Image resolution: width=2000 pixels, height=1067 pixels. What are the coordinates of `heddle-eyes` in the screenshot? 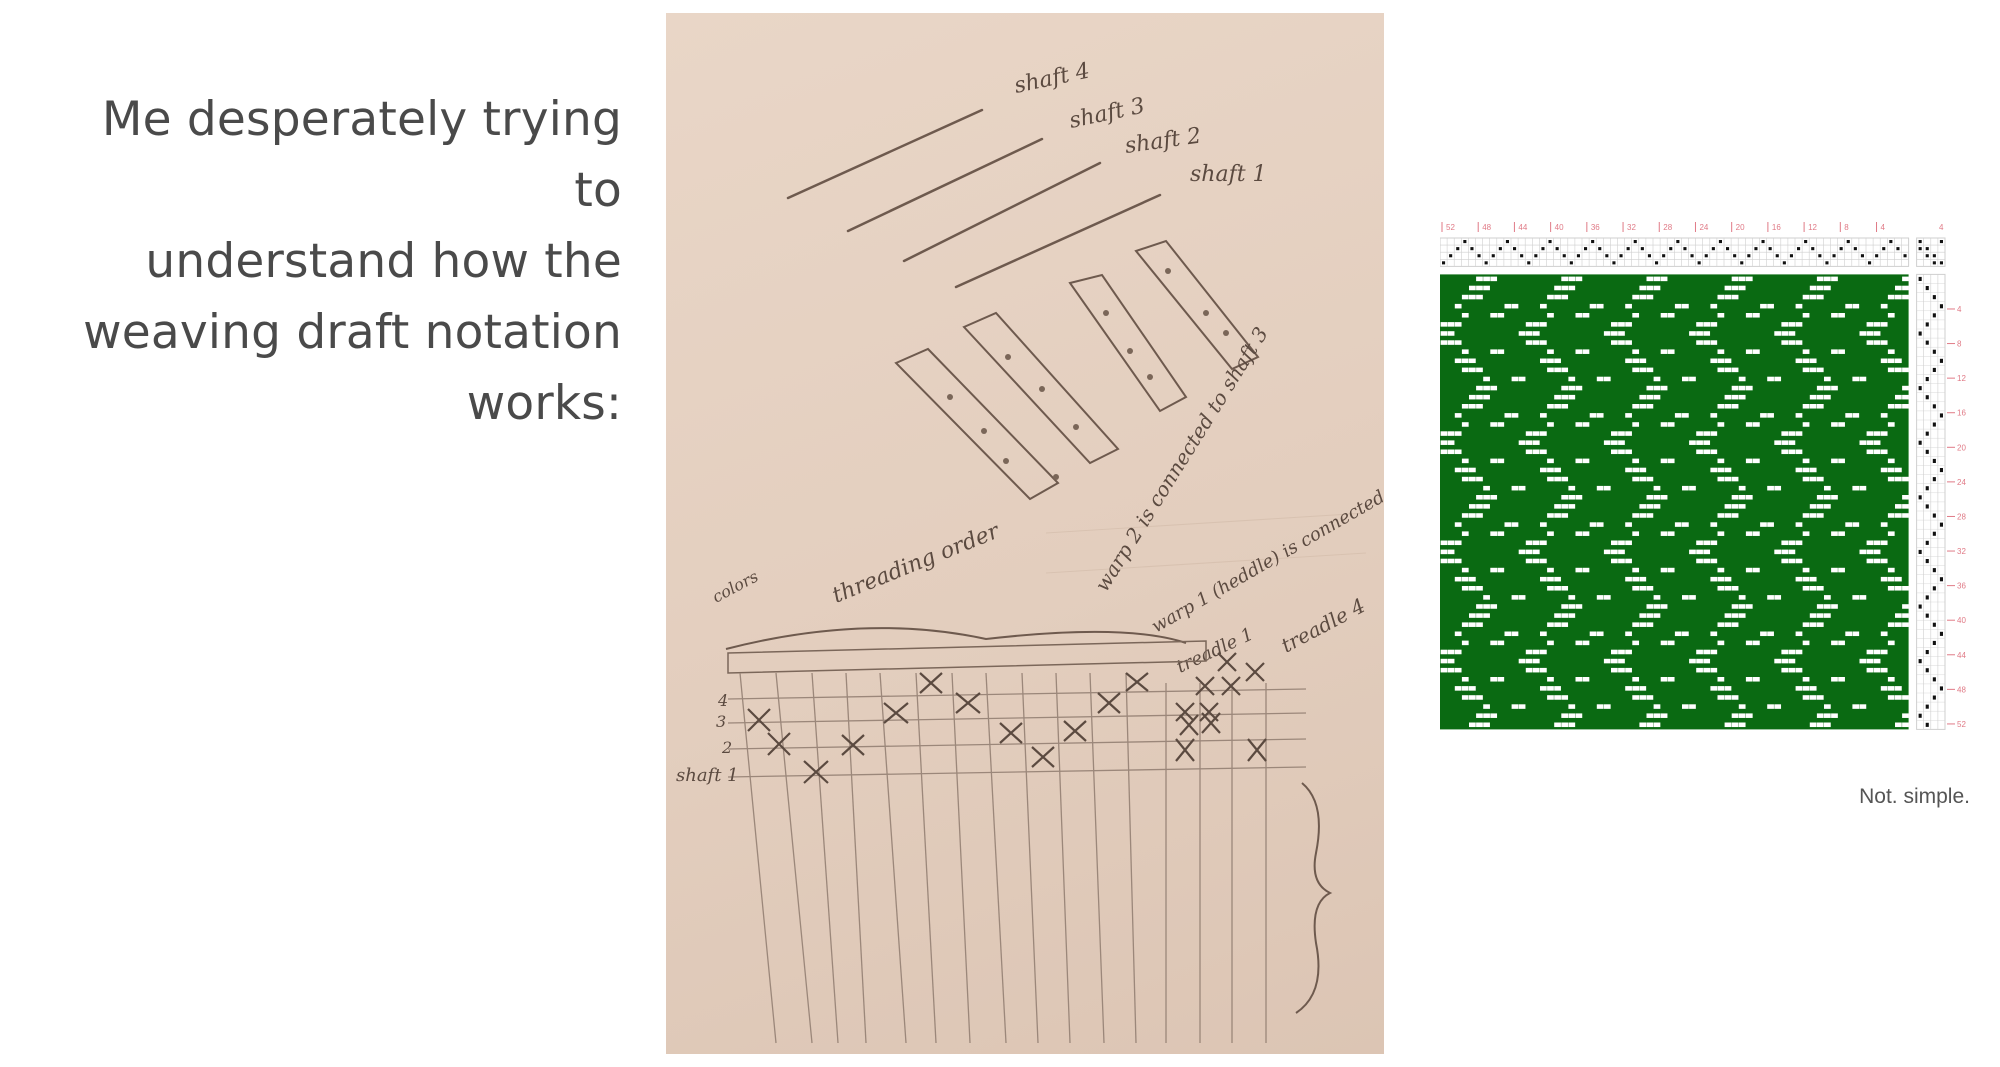 It's located at (1088, 374).